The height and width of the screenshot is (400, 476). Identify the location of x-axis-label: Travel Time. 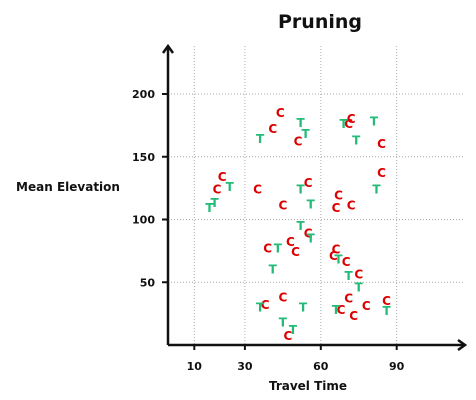
(308, 386).